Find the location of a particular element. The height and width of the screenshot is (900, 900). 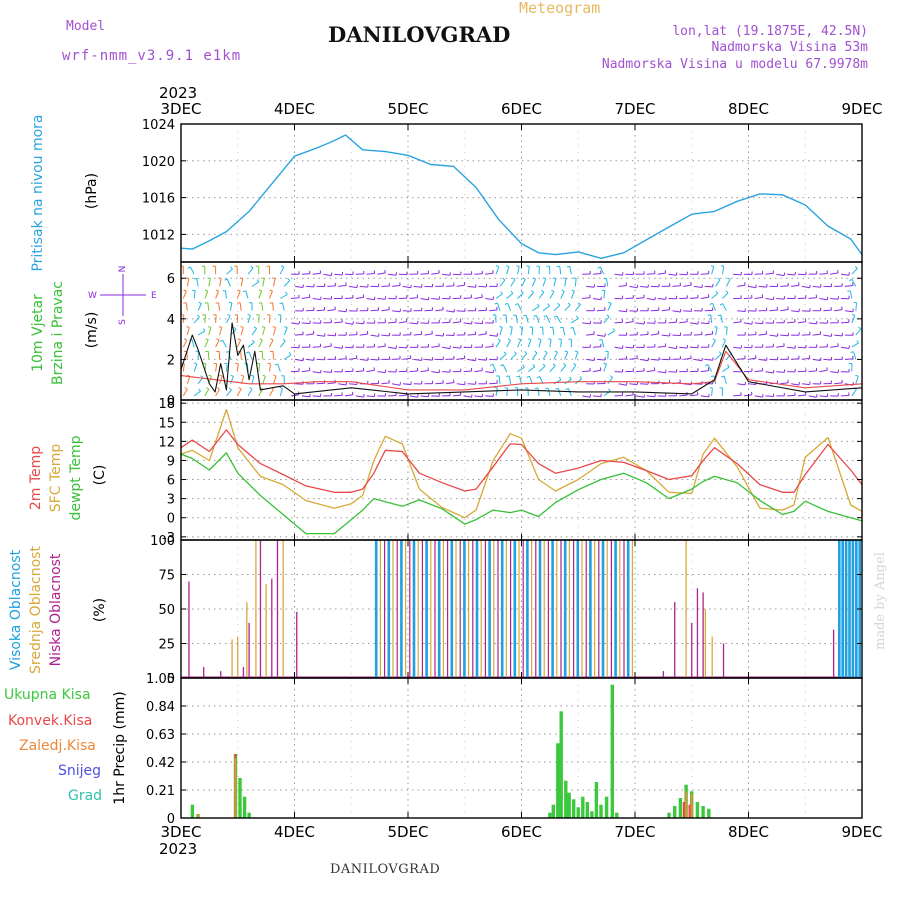

high-cloud-side-label: Visoka Oblacnost is located at coordinates (16, 609).